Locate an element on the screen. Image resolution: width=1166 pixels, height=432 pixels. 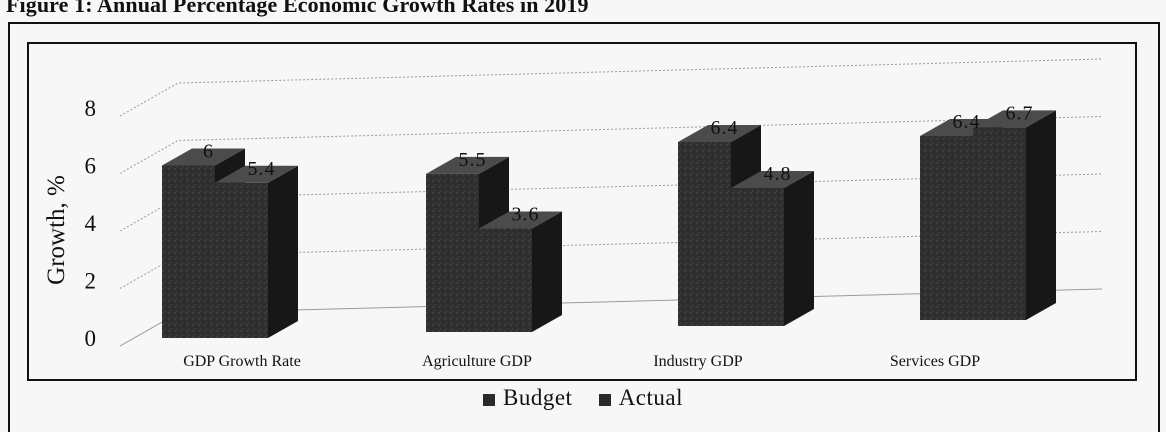
data-label-budget: 5.5 is located at coordinates (473, 160).